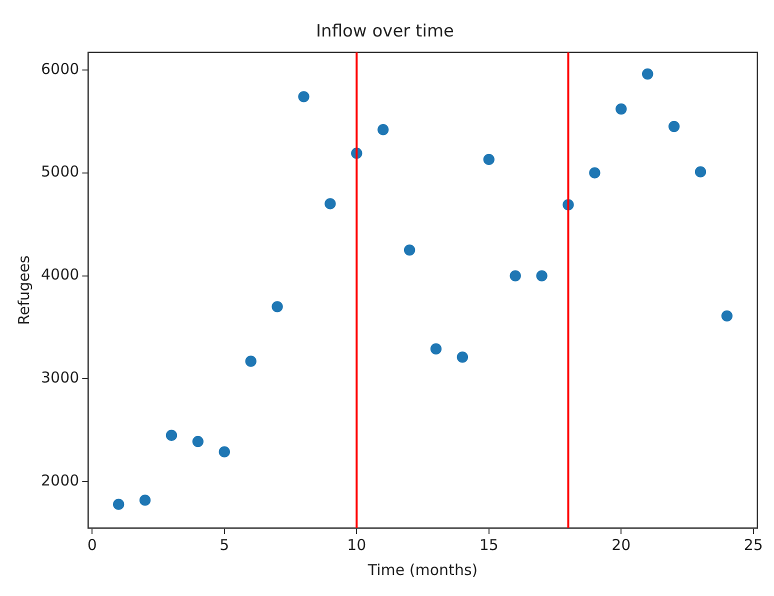  I want to click on y-tick-label: 4000, so click(60, 275).